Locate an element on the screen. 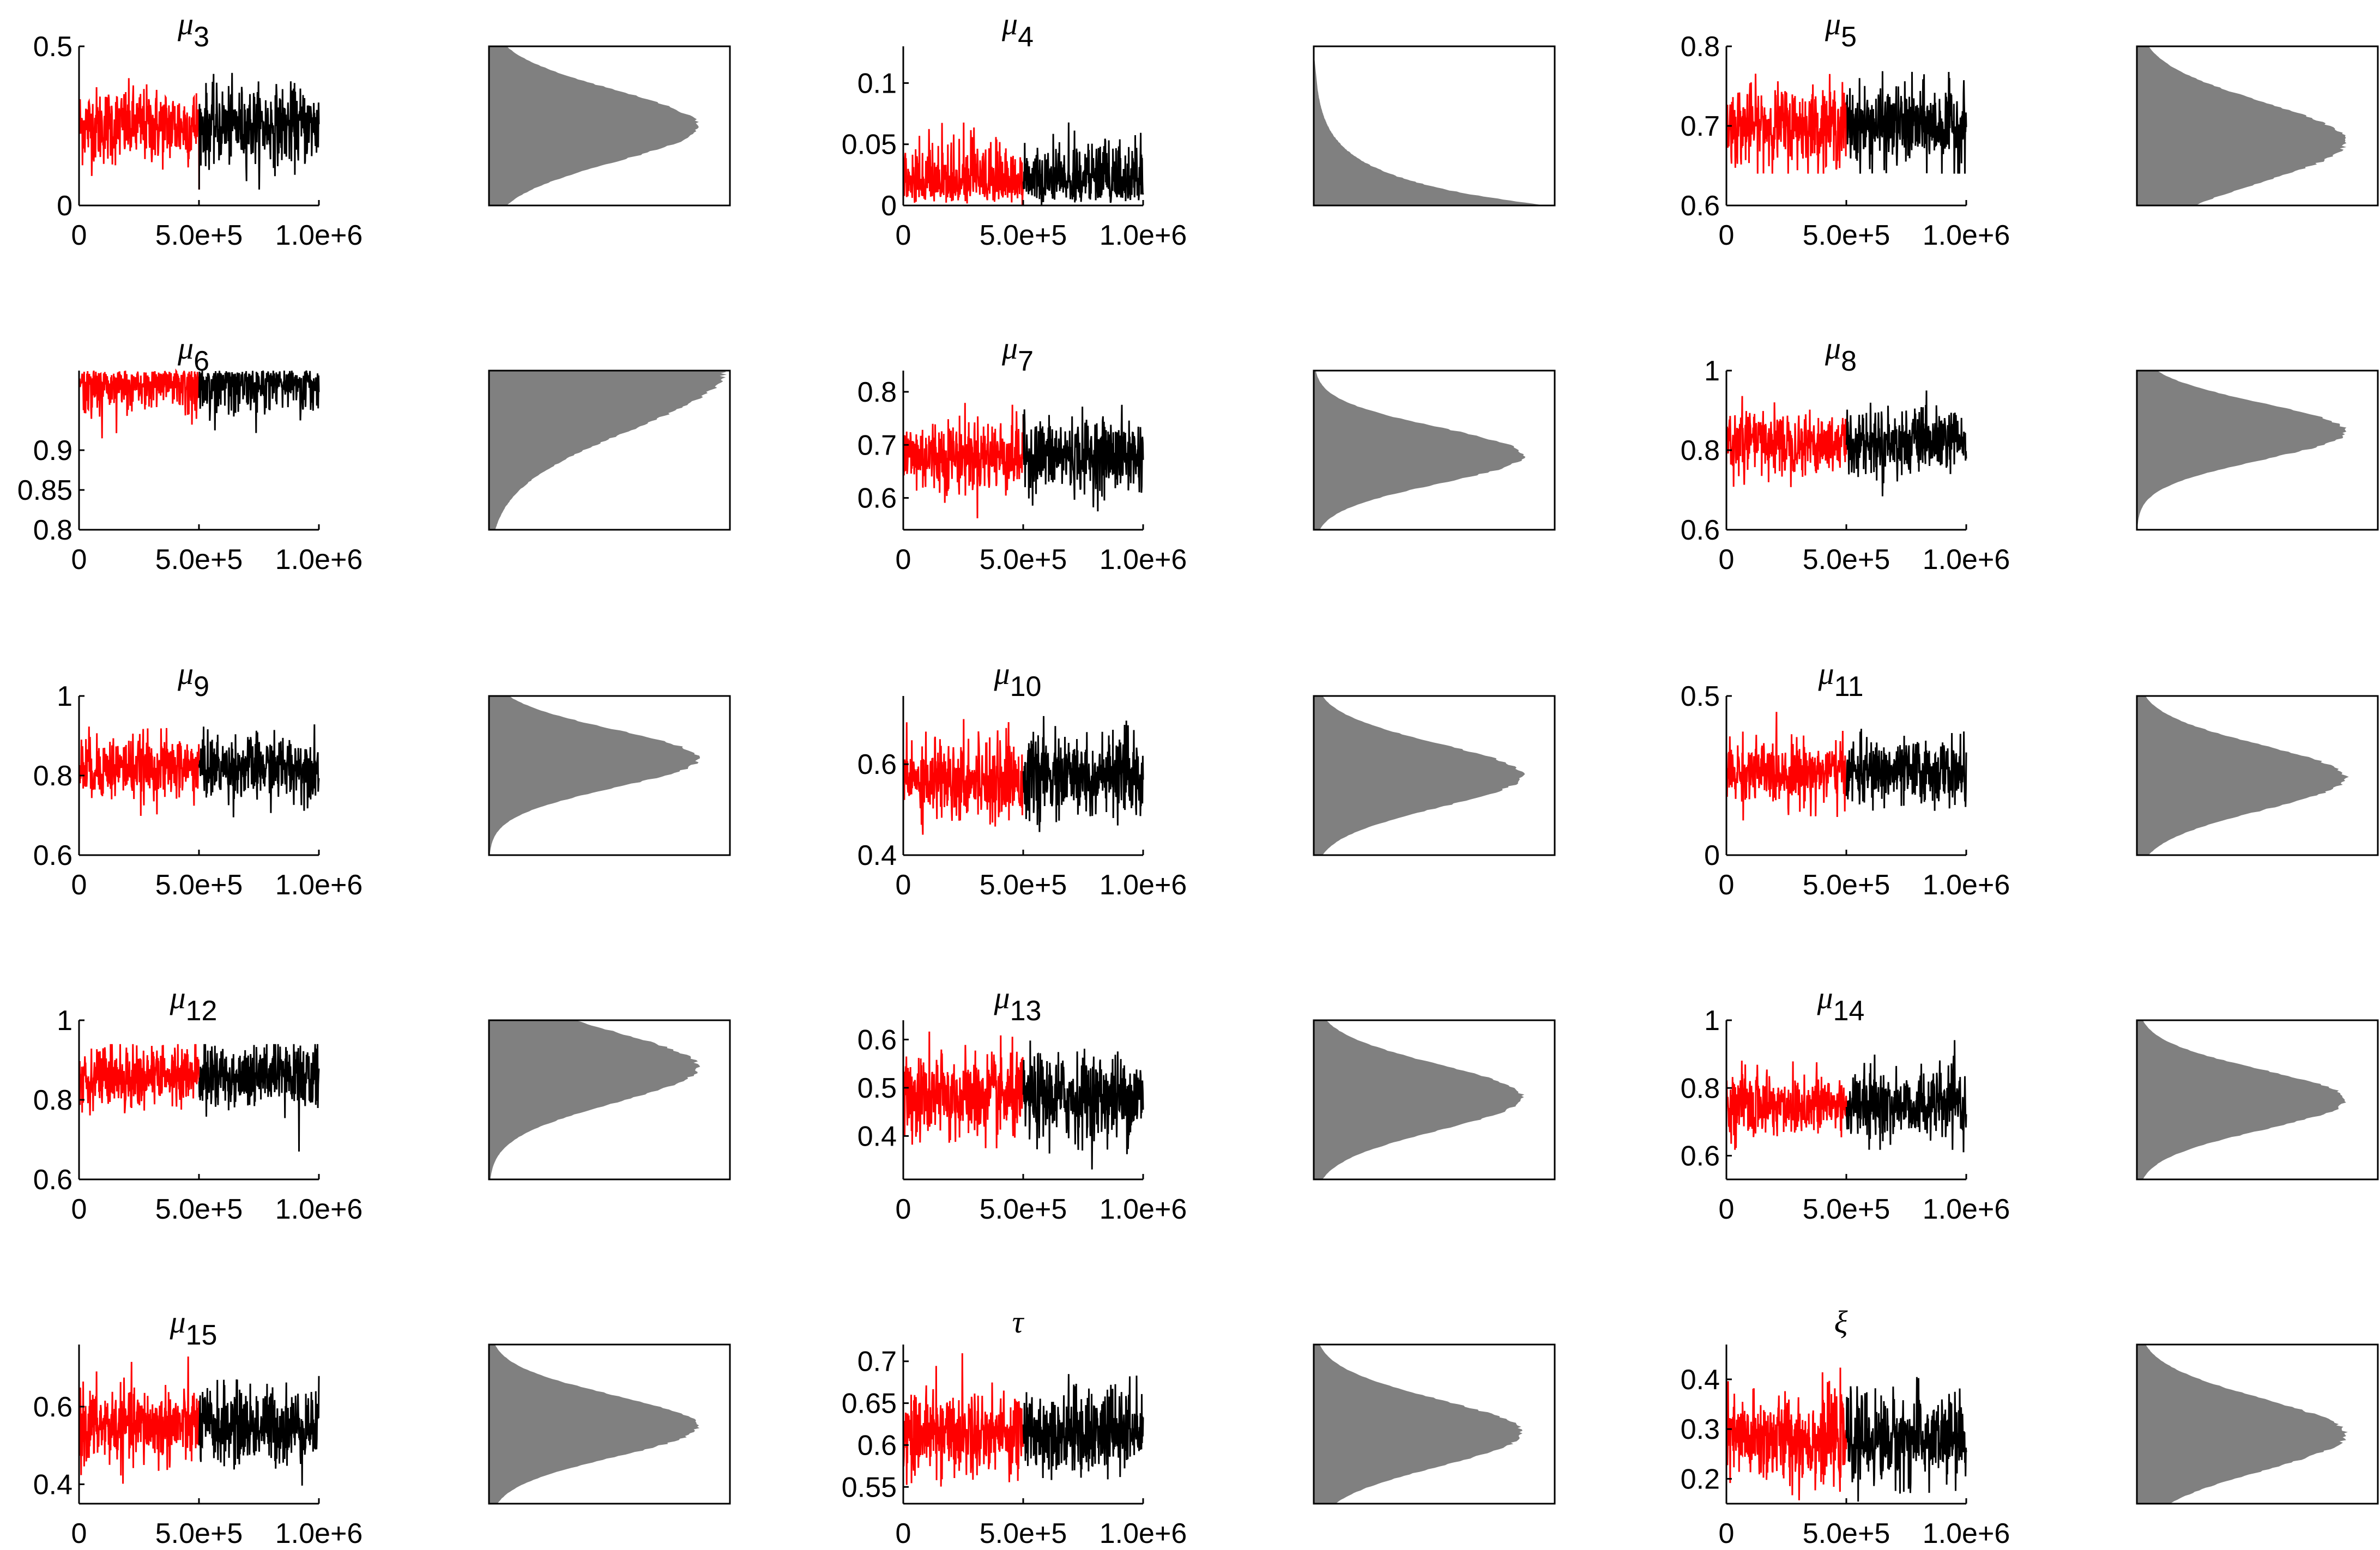  subplot-5: 0.6 0.8 1 0 5.0e+5 1.0e+6 μ8 is located at coordinates (2030, 453).